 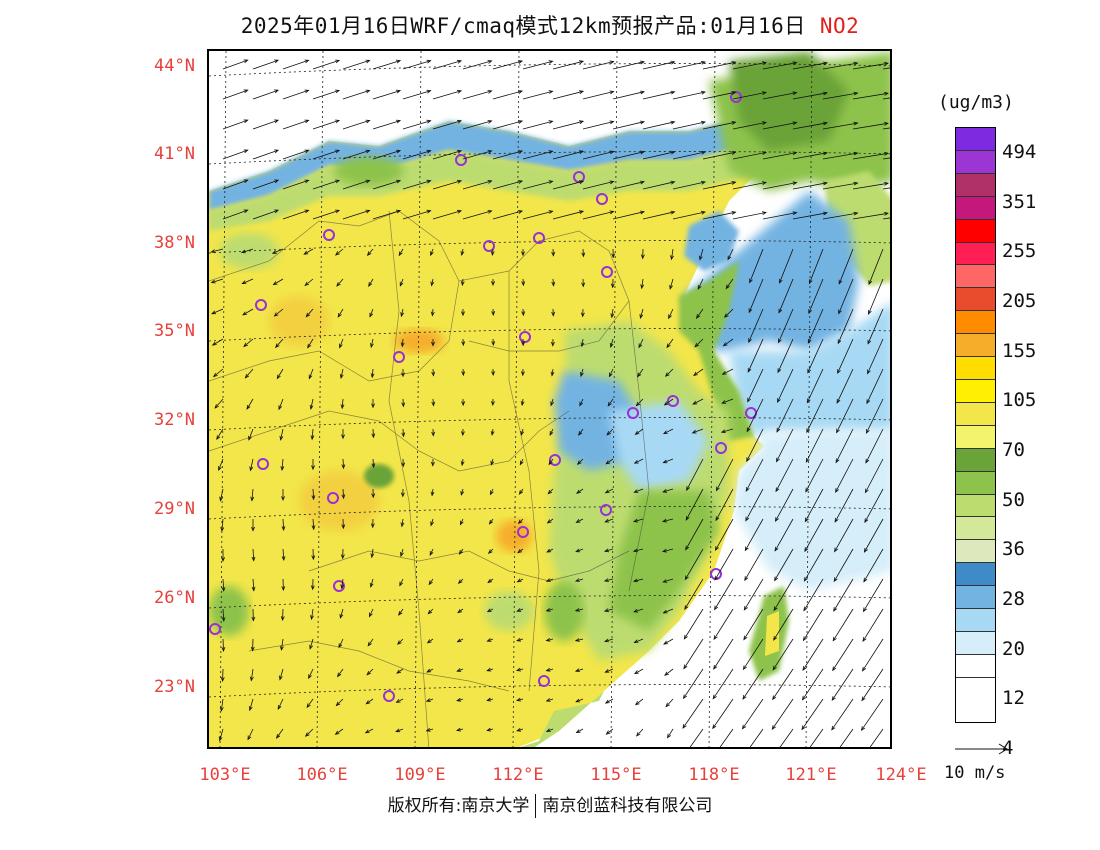 What do you see at coordinates (616, 775) in the screenshot?
I see `lon-label-115: 115°E` at bounding box center [616, 775].